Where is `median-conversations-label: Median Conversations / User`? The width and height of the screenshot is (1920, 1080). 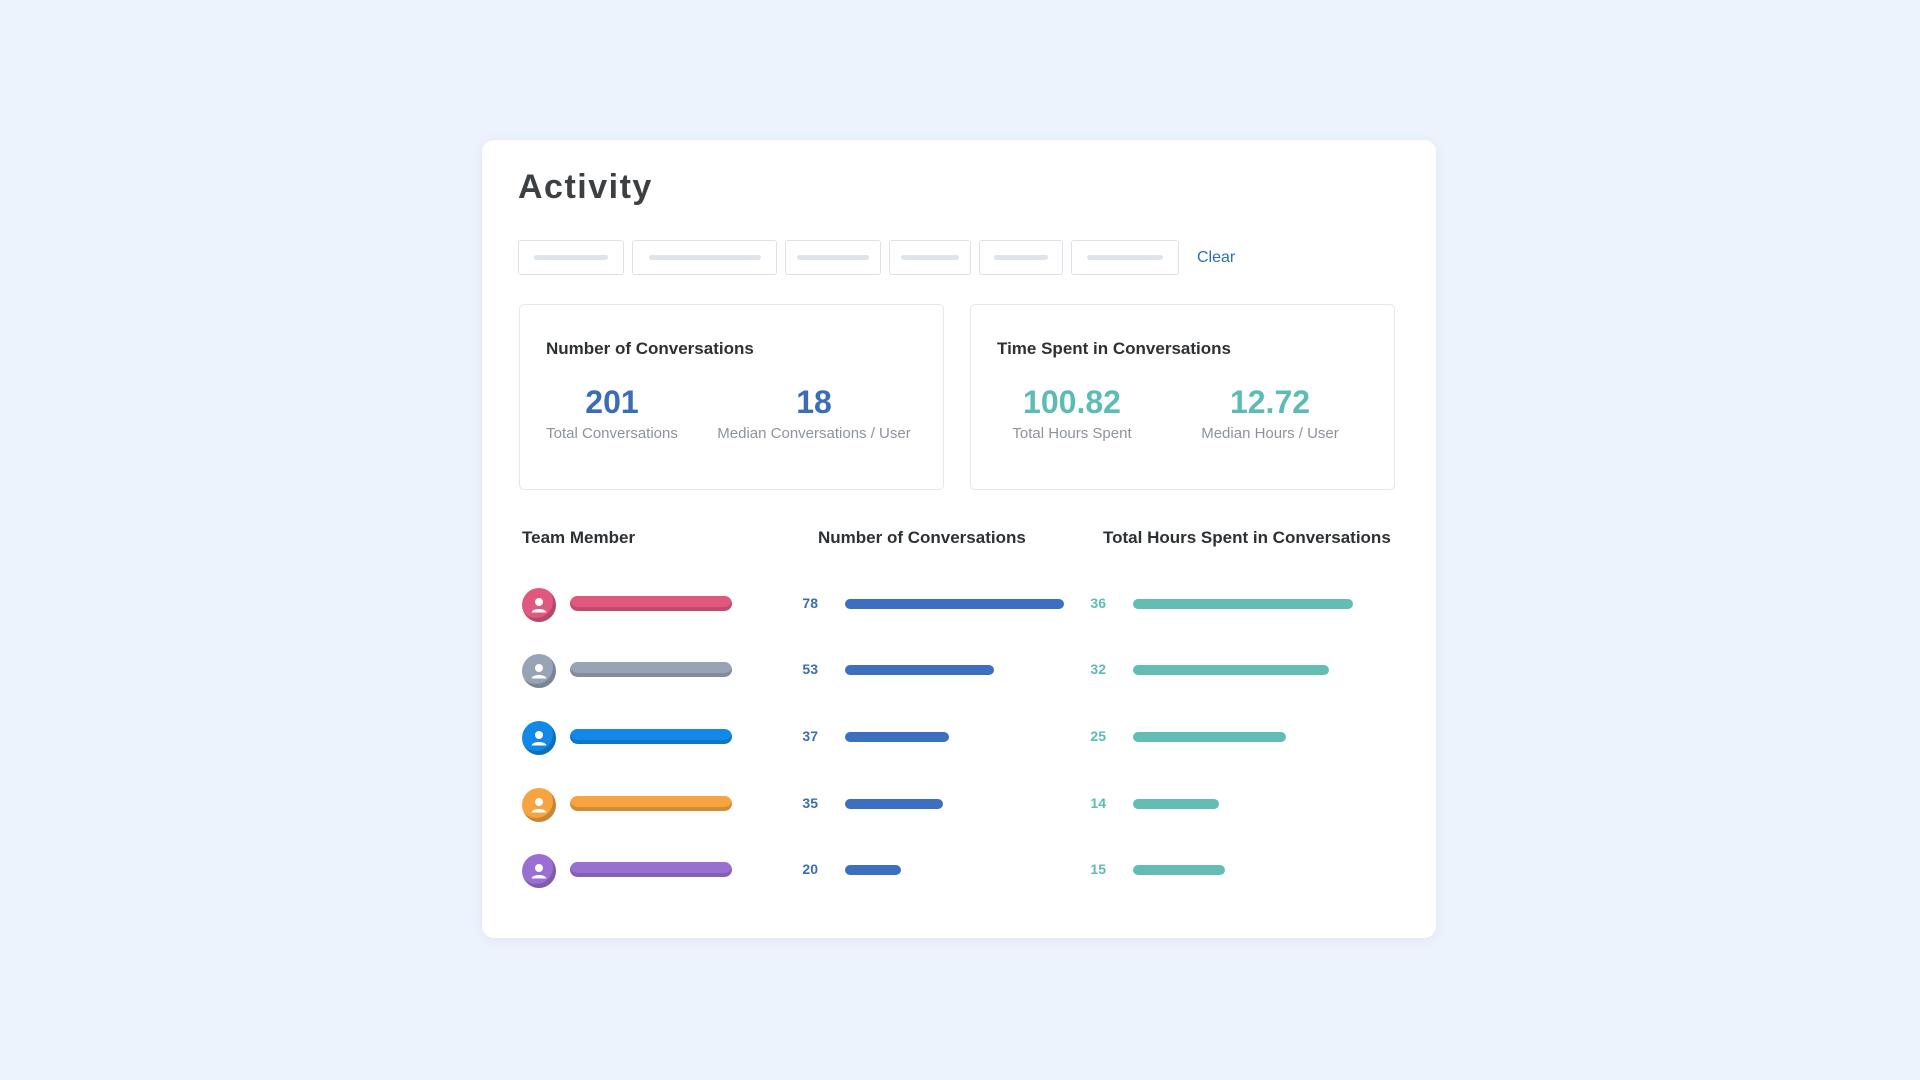
median-conversations-label: Median Conversations / User is located at coordinates (814, 433).